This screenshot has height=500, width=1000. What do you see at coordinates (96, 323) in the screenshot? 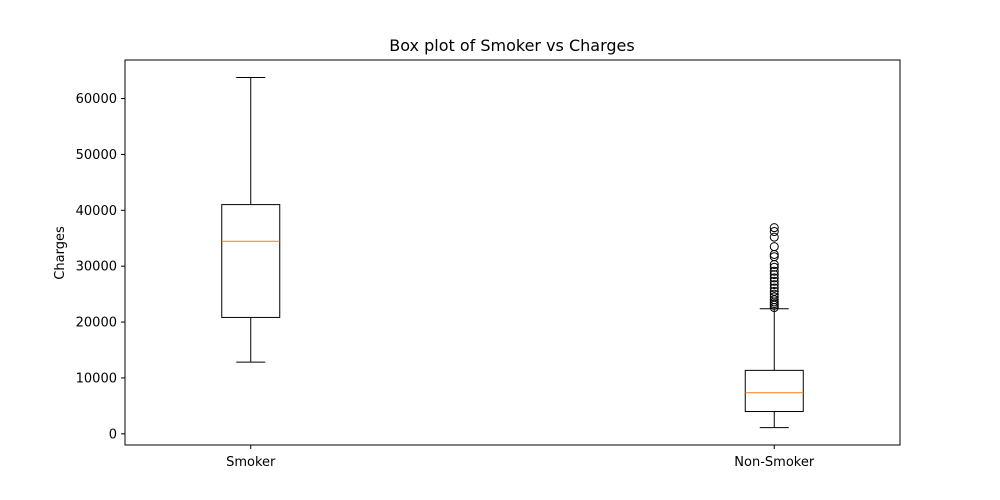
I see `y-tick-label: 20000` at bounding box center [96, 323].